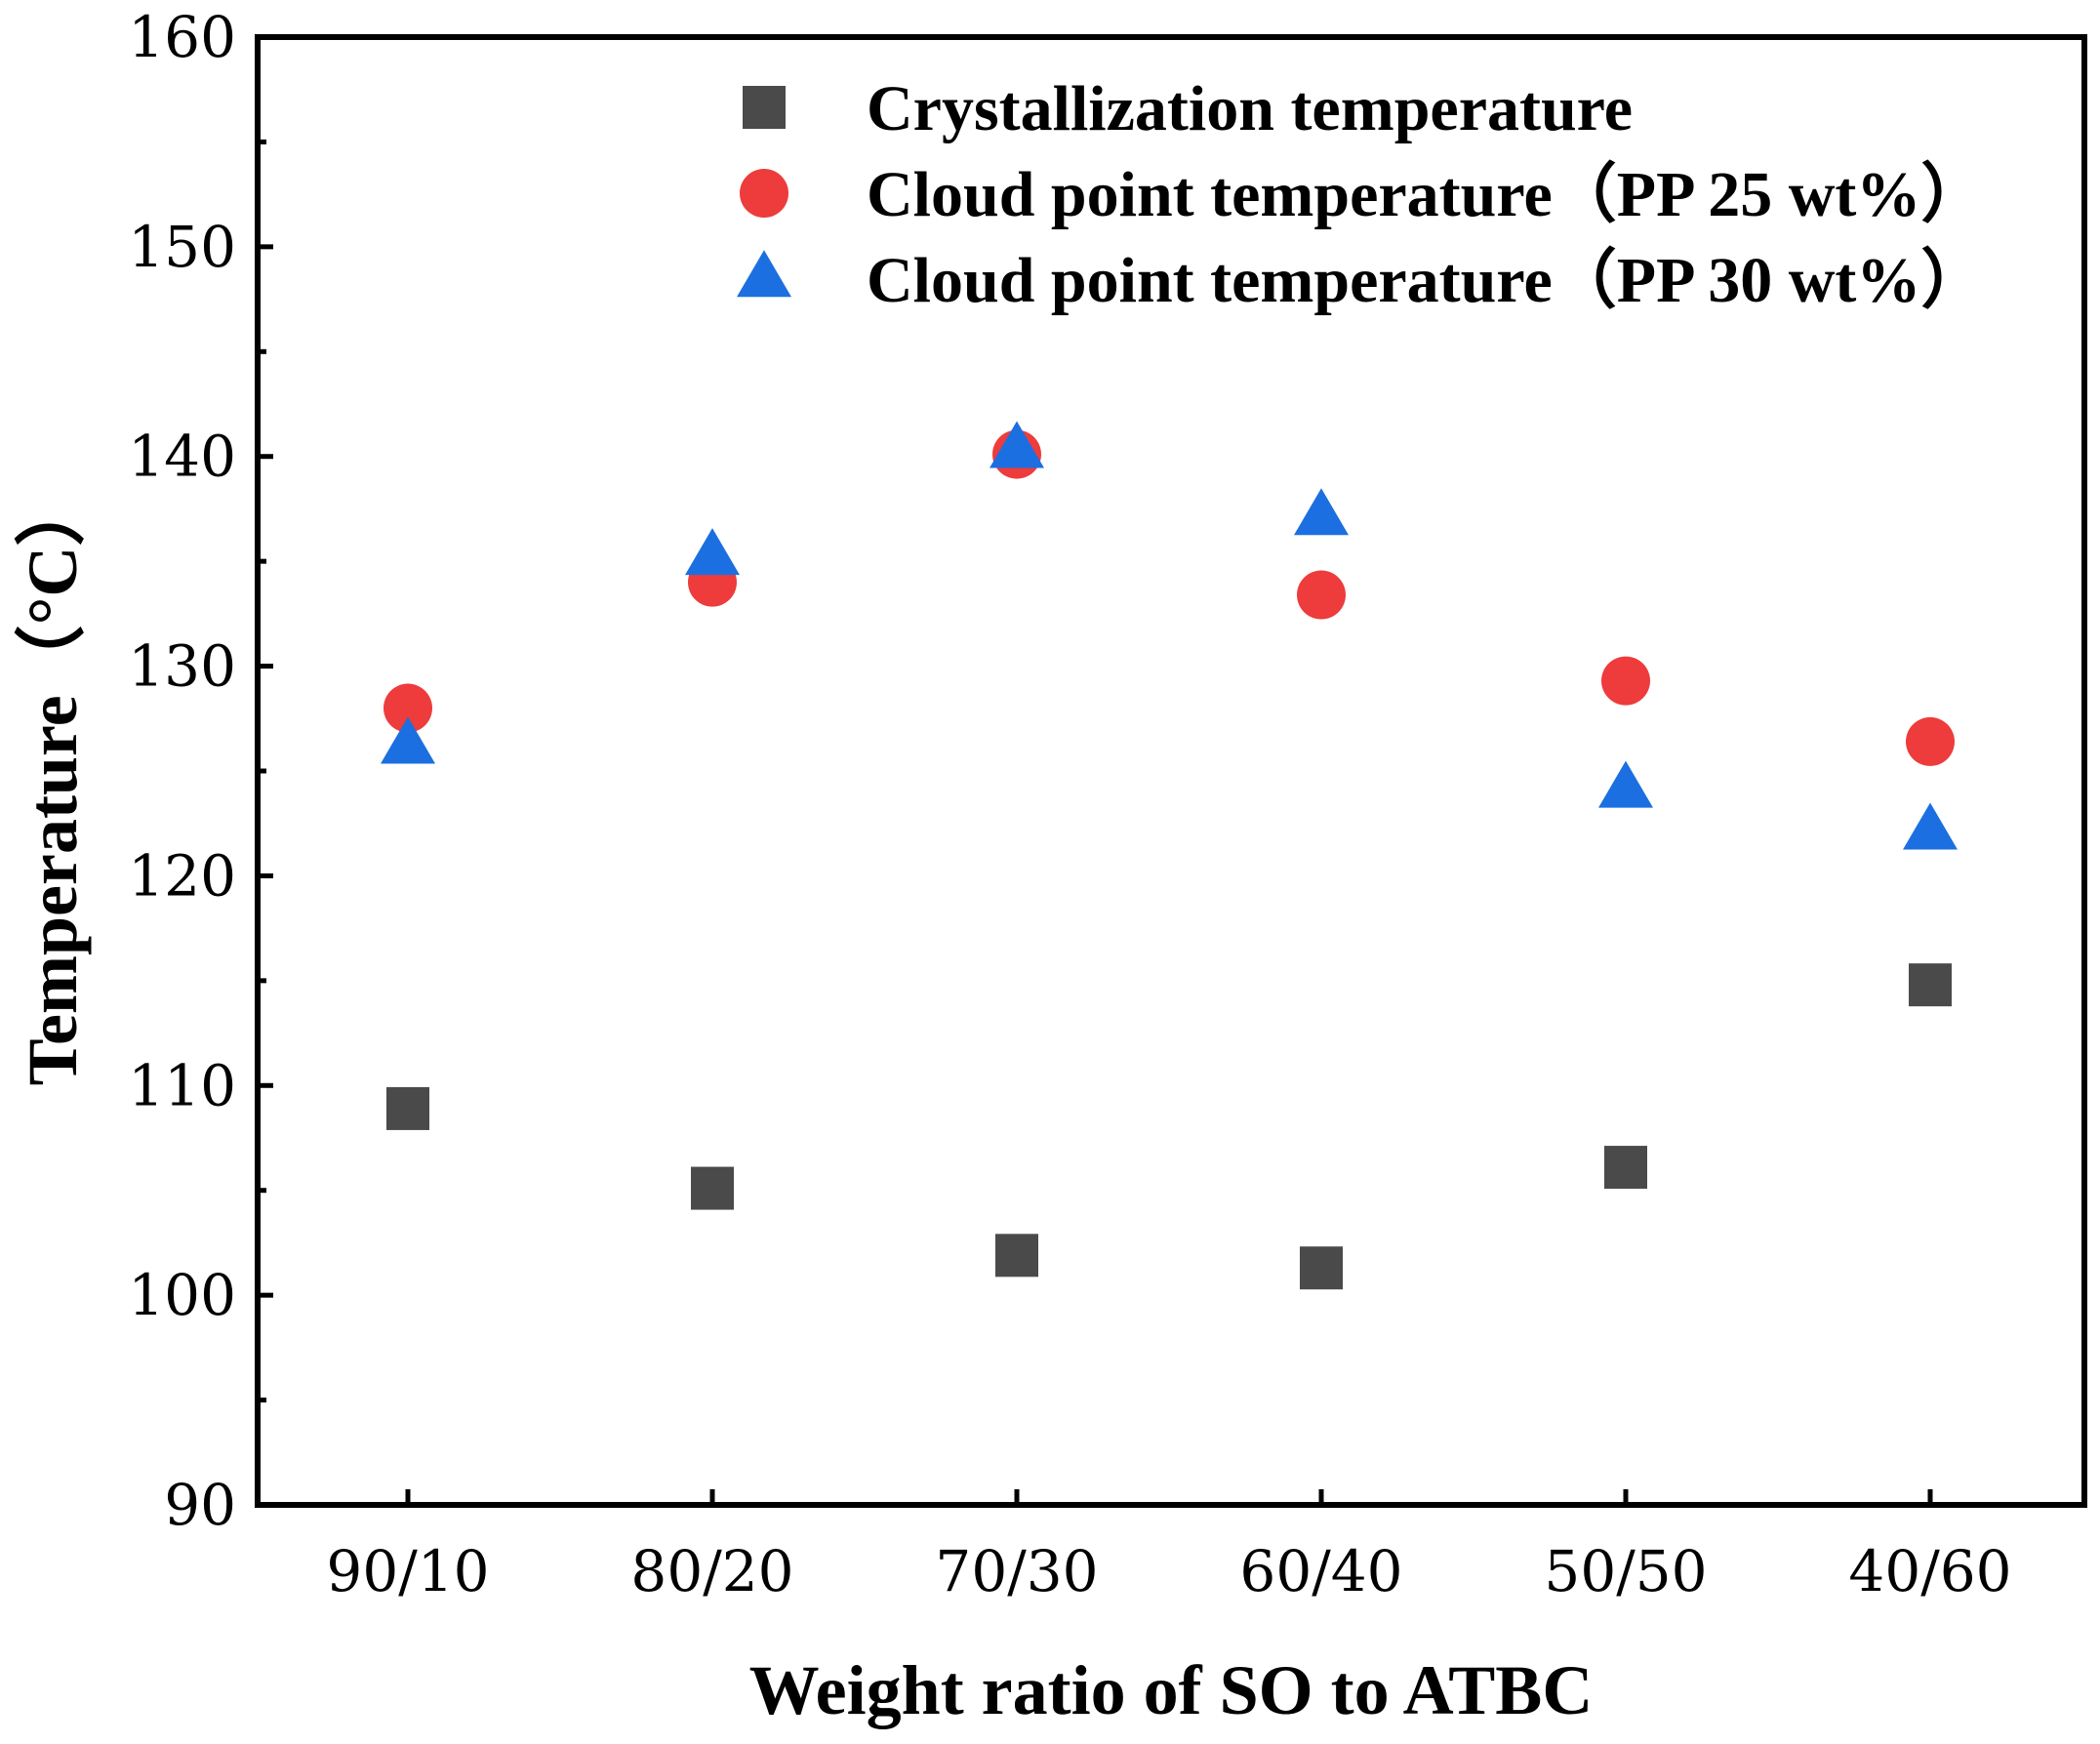 This screenshot has height=1744, width=2100. Describe the element at coordinates (1250, 109) in the screenshot. I see `legend-label: Crystallization temperature` at that location.